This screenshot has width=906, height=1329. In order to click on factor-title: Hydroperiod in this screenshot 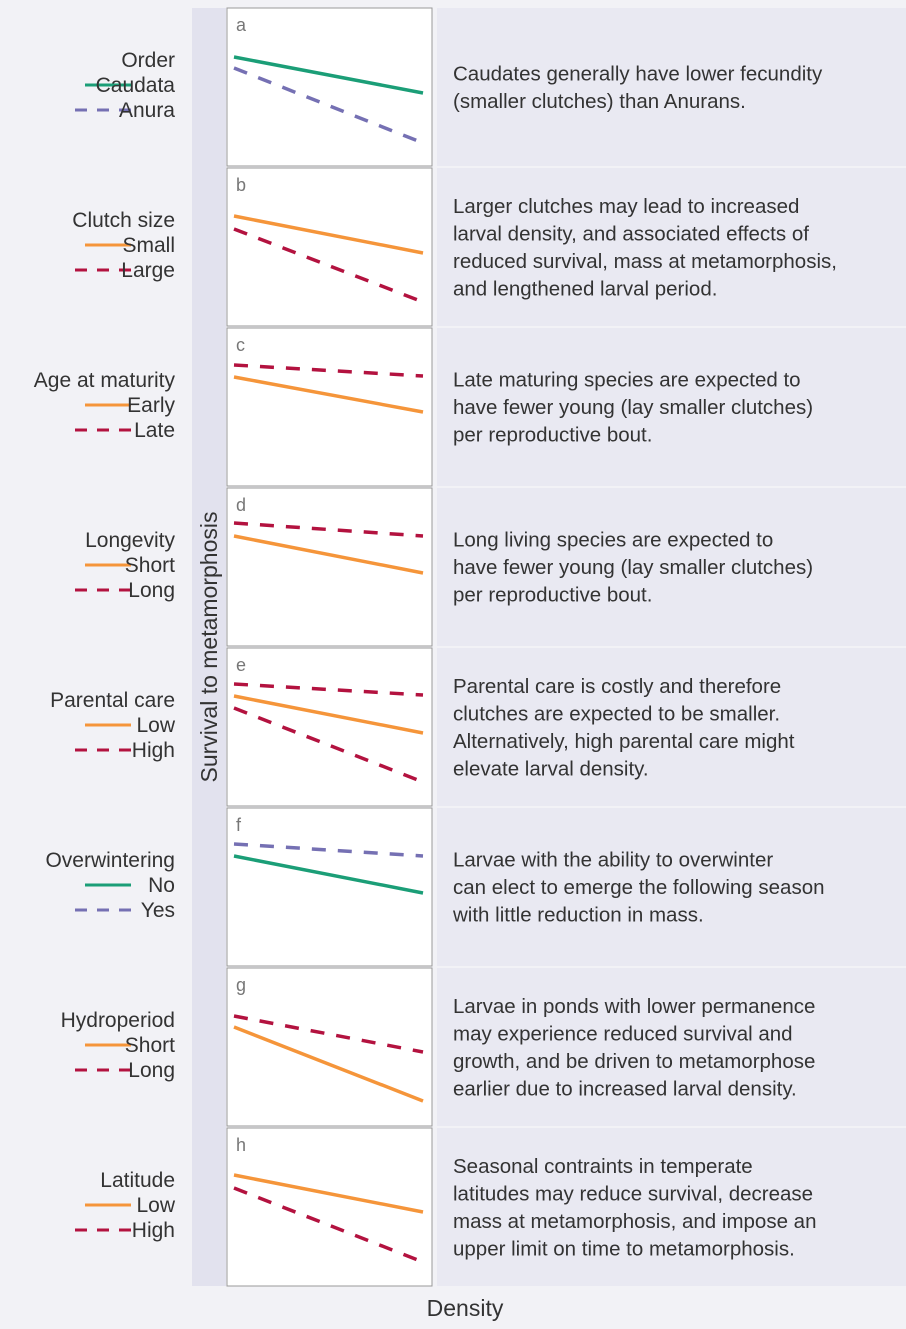, I will do `click(118, 1020)`.